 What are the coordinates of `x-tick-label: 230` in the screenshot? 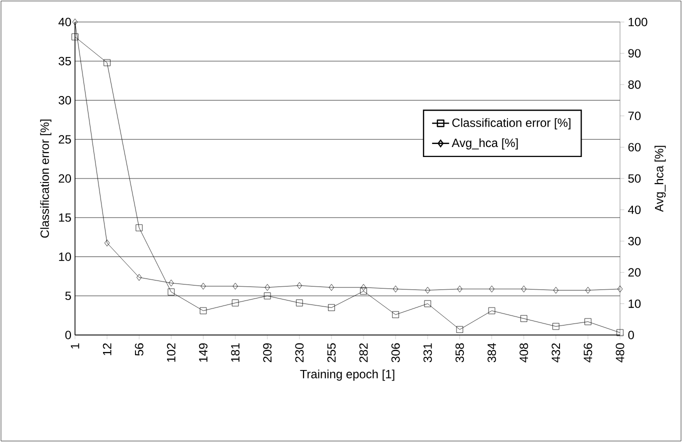 It's located at (299, 352).